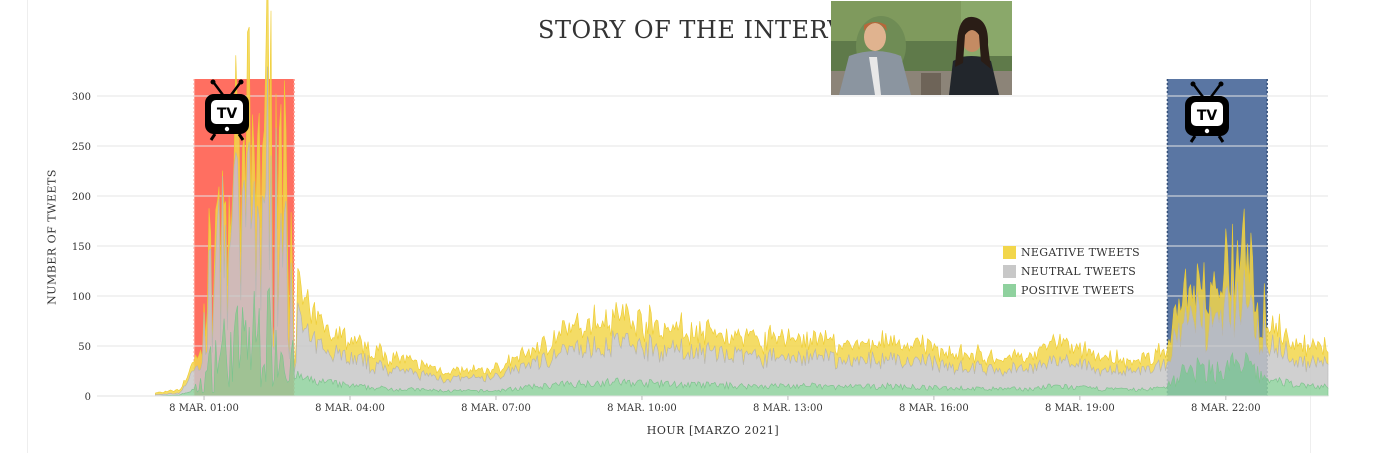  I want to click on legend-label-positive: POSITIVE TWEETS, so click(1078, 290).